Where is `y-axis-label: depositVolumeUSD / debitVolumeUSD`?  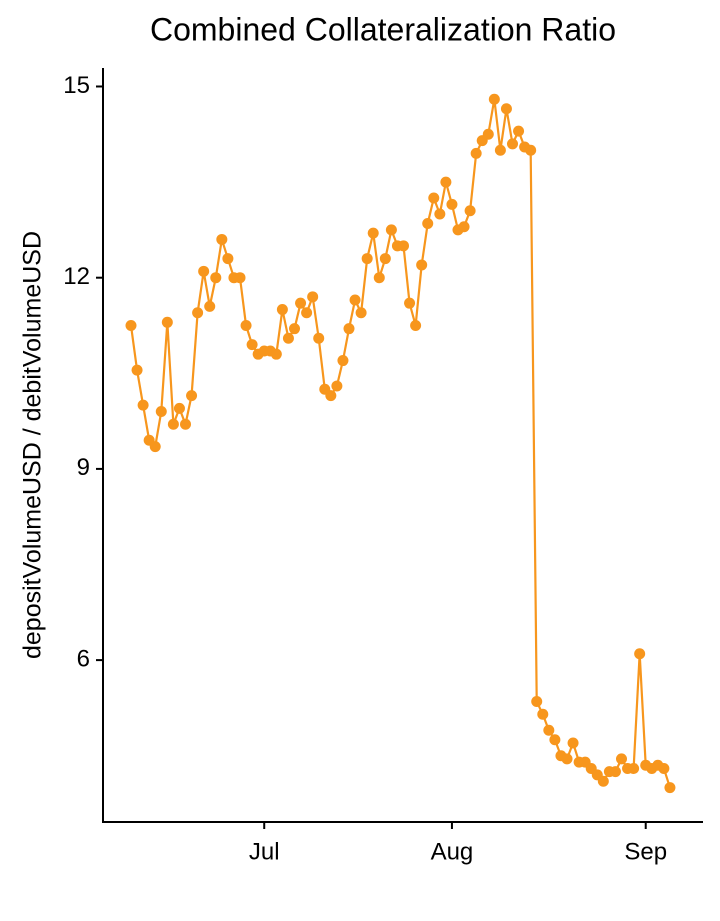
y-axis-label: depositVolumeUSD / debitVolumeUSD is located at coordinates (33, 445).